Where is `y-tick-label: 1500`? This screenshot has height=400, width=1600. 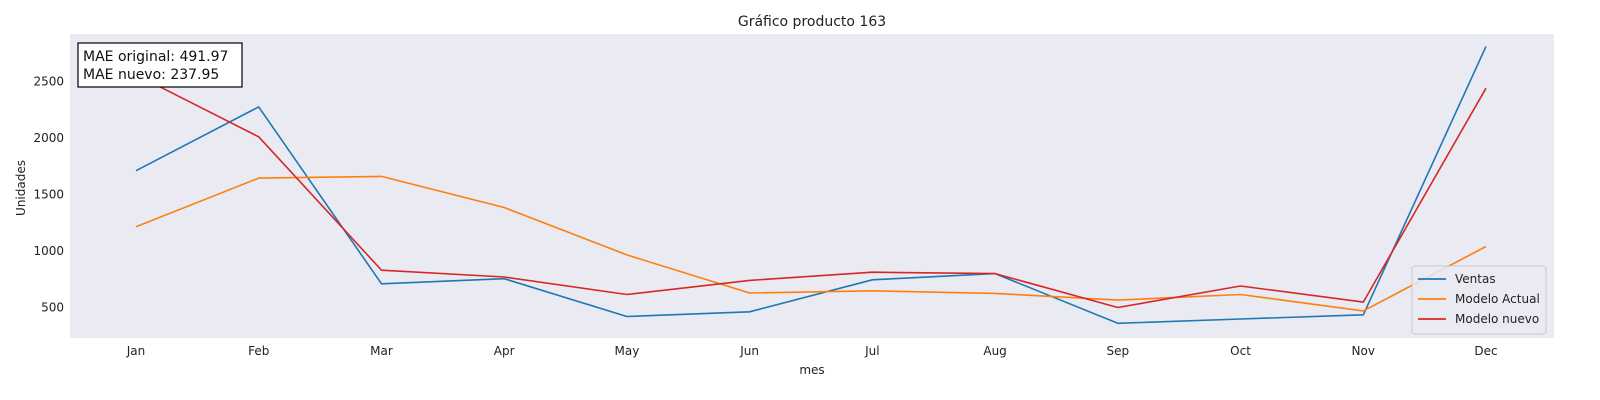
y-tick-label: 1500 is located at coordinates (48, 194).